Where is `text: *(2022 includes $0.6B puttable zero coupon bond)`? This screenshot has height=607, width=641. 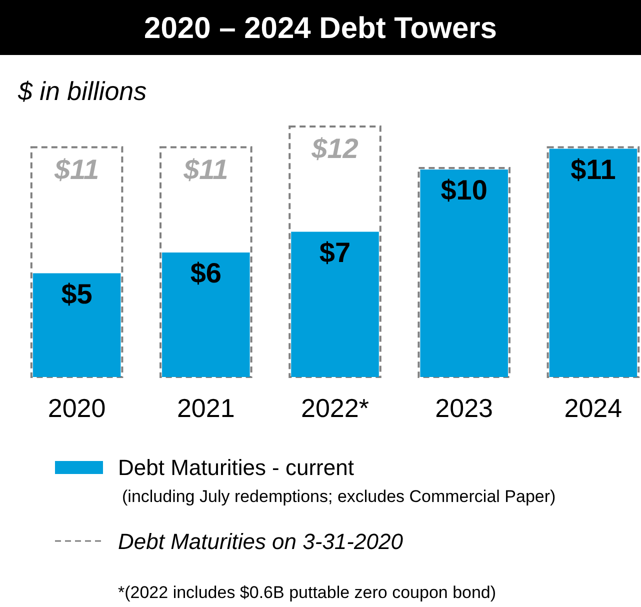 text: *(2022 includes $0.6B puttable zero coupon bond) is located at coordinates (307, 592).